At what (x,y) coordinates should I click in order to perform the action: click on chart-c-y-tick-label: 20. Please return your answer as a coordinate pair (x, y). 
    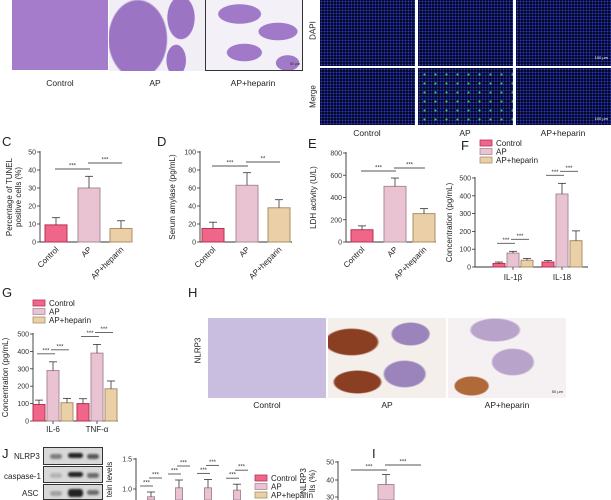
    Looking at the image, I should click on (32, 207).